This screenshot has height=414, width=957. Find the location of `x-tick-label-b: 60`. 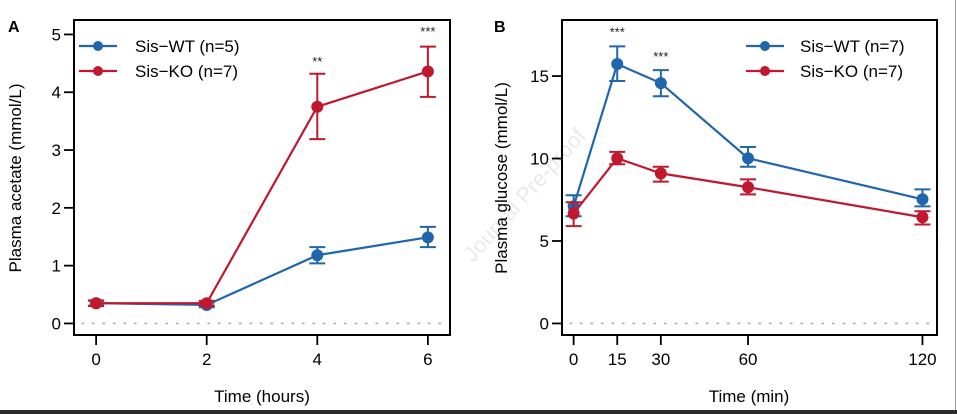

x-tick-label-b: 60 is located at coordinates (748, 359).